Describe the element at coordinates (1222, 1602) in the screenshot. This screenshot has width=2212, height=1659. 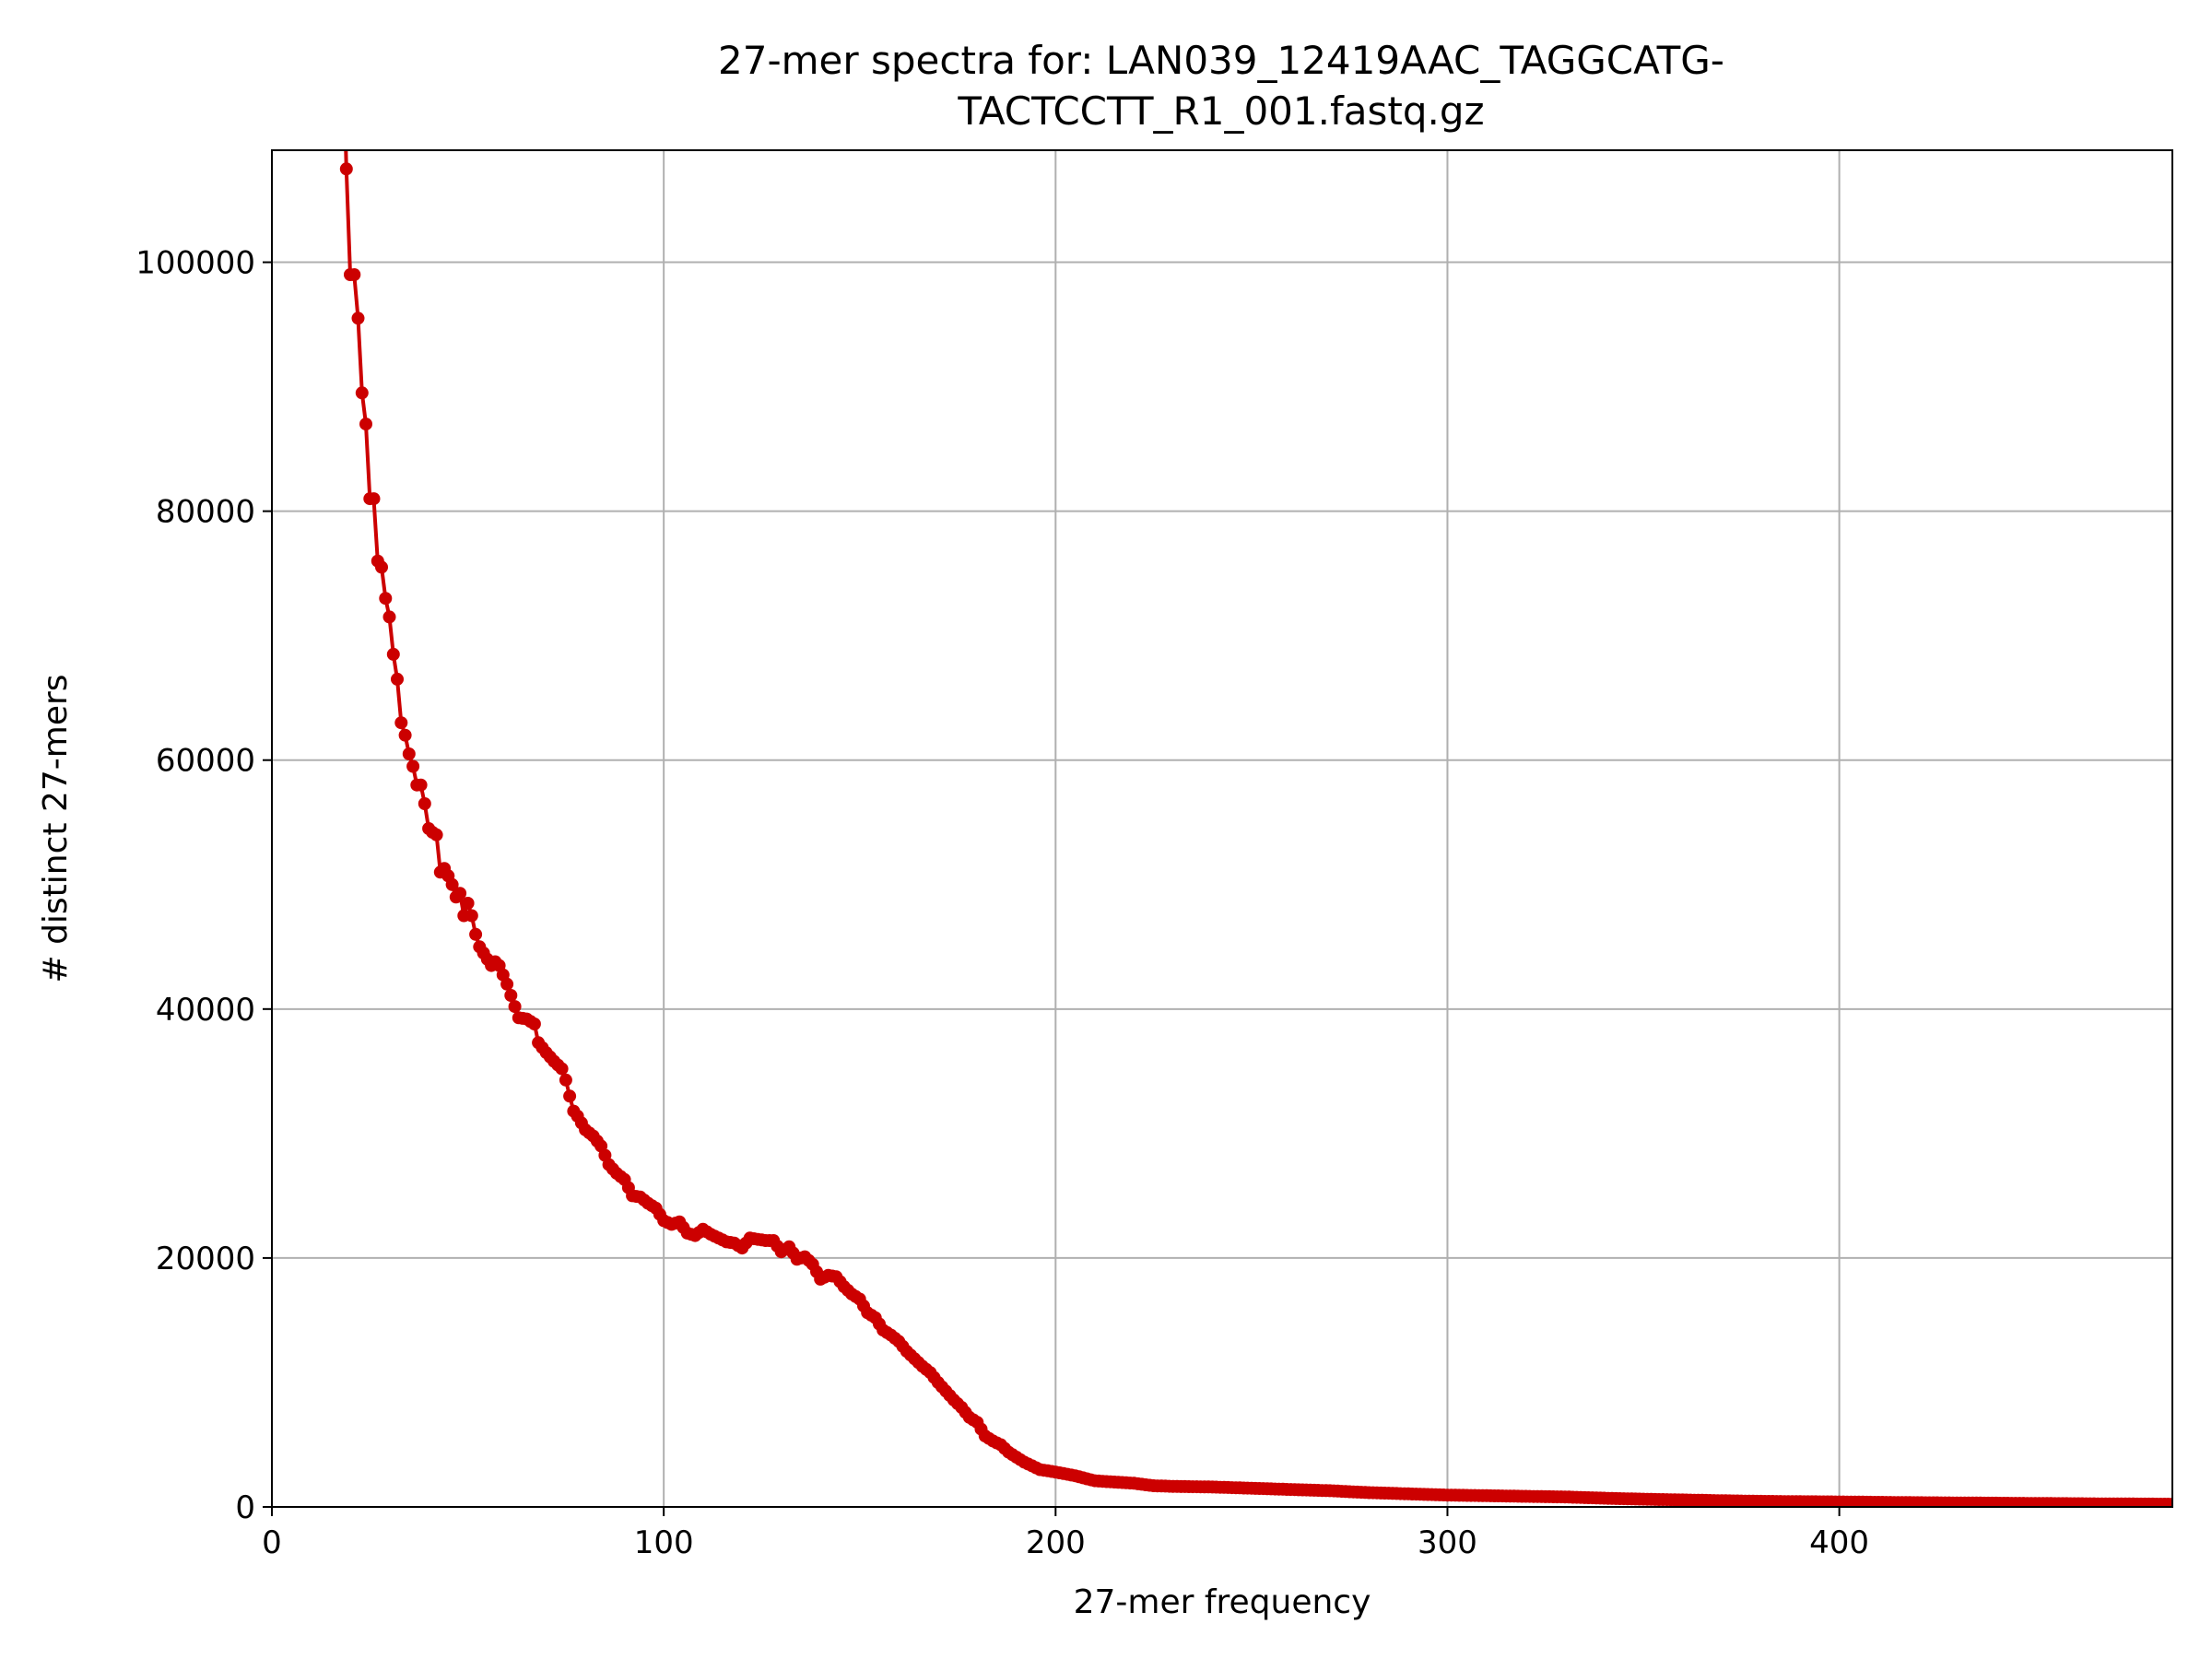
I see `x-axis-label: 27-mer frequency` at that location.